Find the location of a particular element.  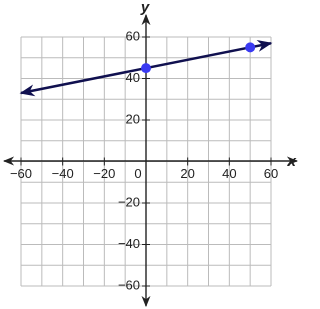

y-tick-label: −20 is located at coordinates (129, 201).